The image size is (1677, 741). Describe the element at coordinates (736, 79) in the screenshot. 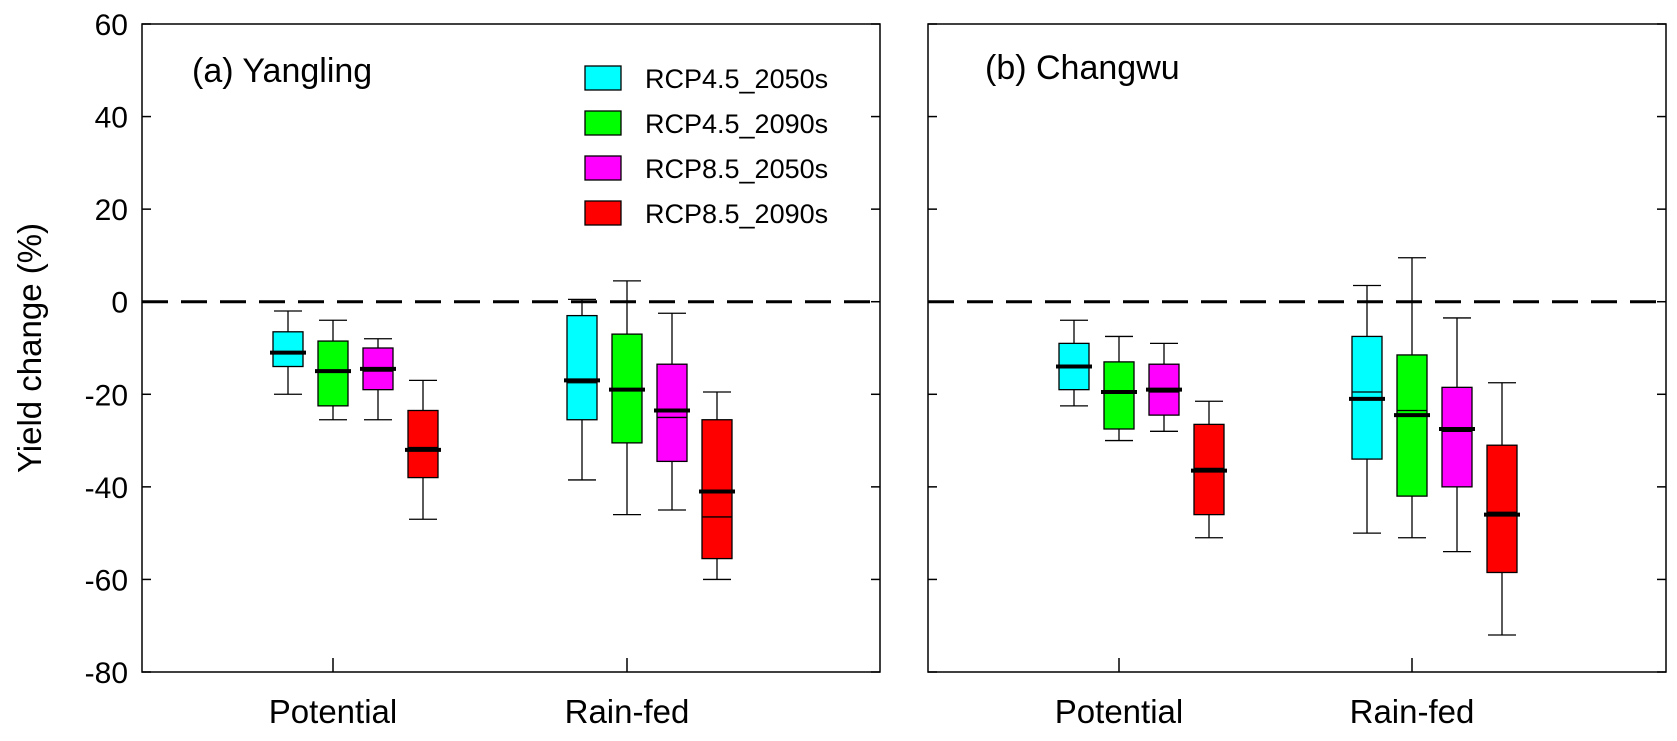

I see `legend-label: RCP4.5_2050s` at that location.